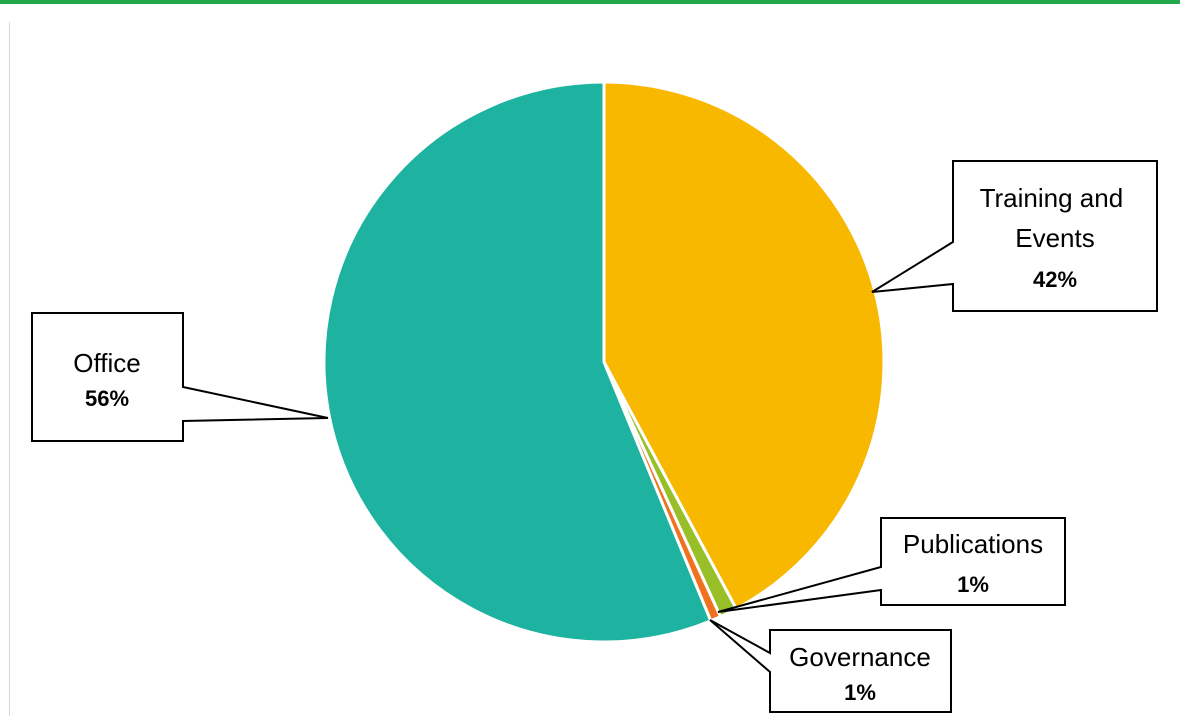 The height and width of the screenshot is (716, 1180). I want to click on callout-publications: Publications 1%, so click(891, 565).